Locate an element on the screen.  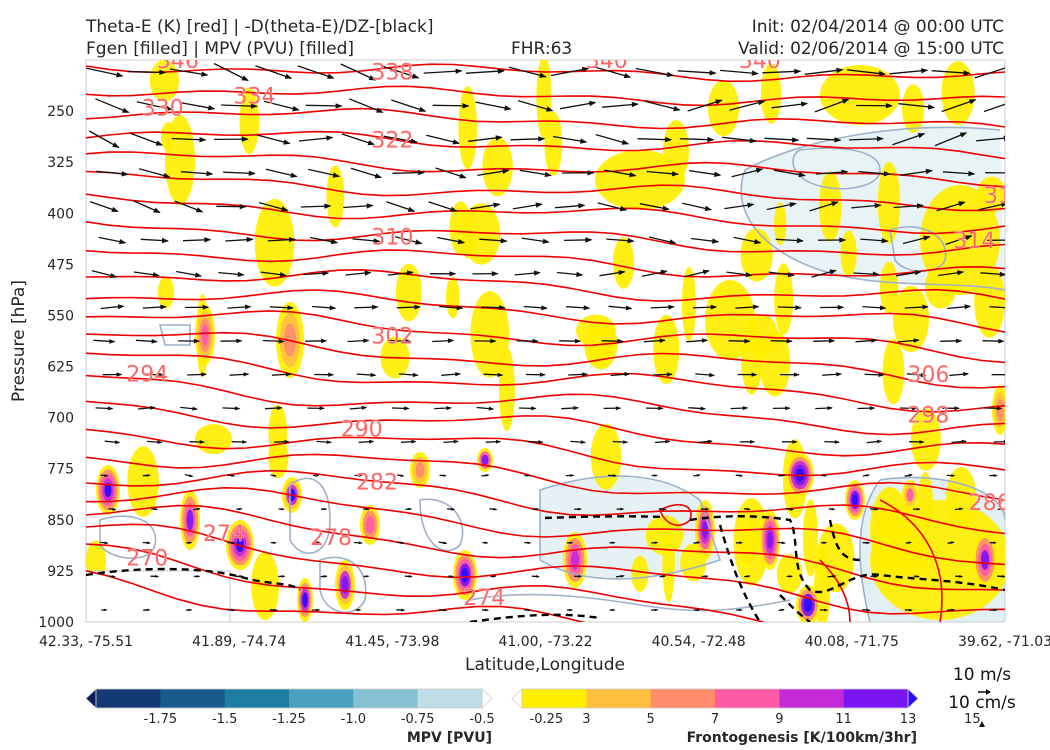
theta-e-label: 330 is located at coordinates (163, 109).